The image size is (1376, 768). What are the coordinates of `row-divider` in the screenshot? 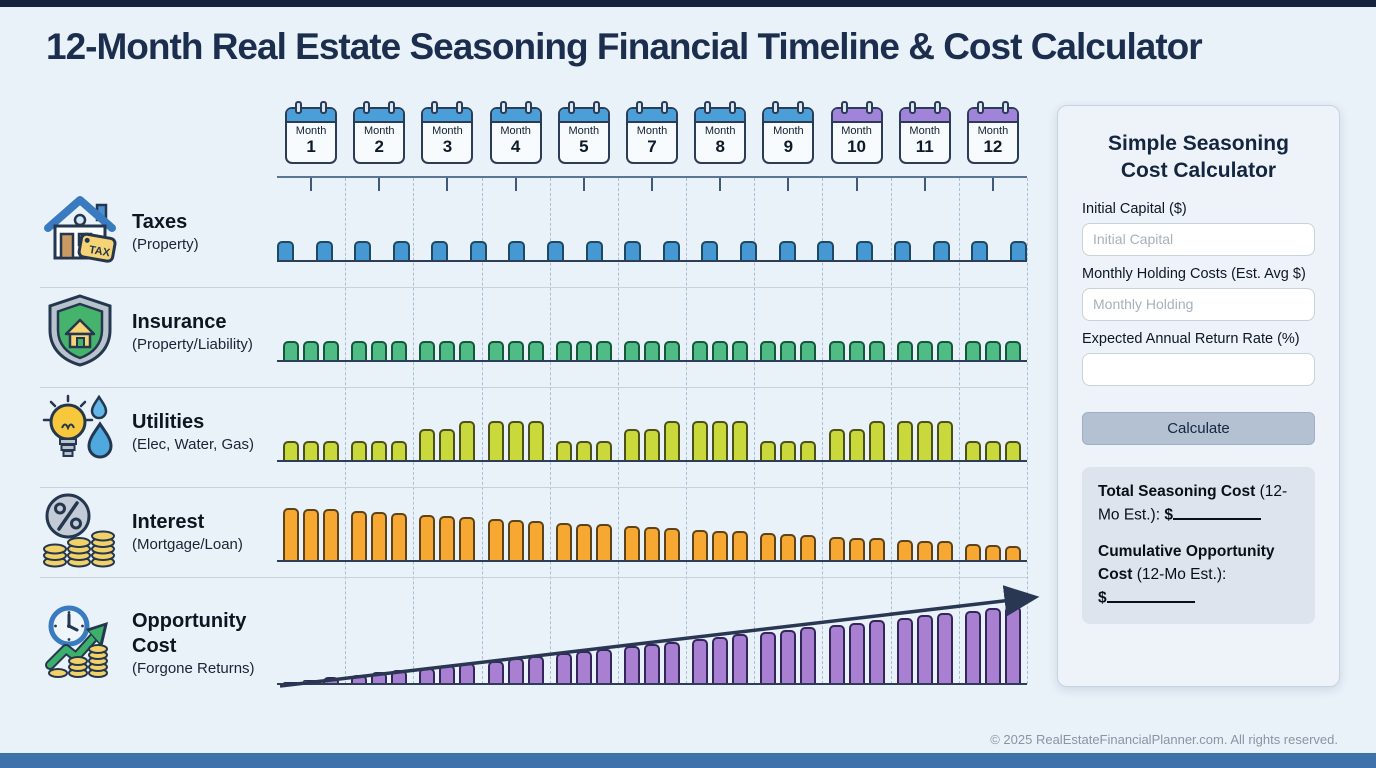 It's located at (533, 577).